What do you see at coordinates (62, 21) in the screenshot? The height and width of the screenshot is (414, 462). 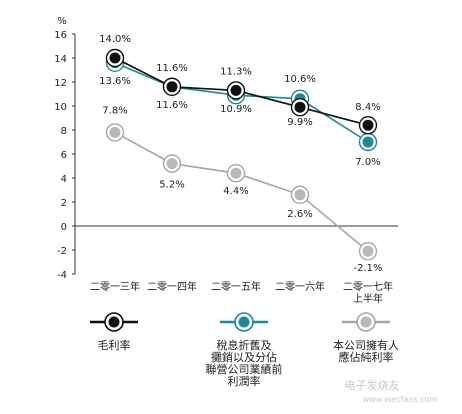 I see `y-axis-unit: %` at bounding box center [62, 21].